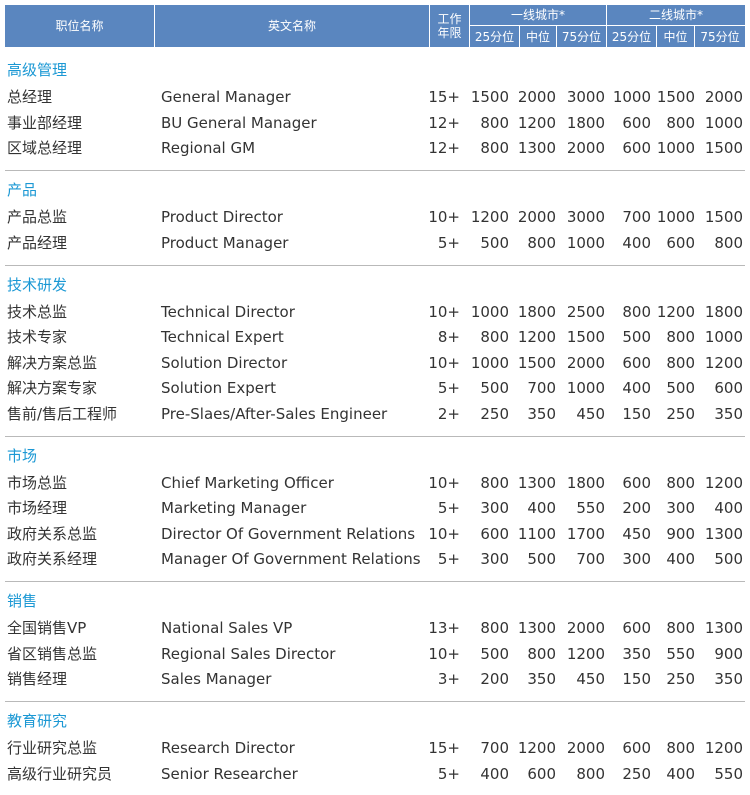 Image resolution: width=750 pixels, height=795 pixels. What do you see at coordinates (37, 311) in the screenshot?
I see `job-title: 技术总监` at bounding box center [37, 311].